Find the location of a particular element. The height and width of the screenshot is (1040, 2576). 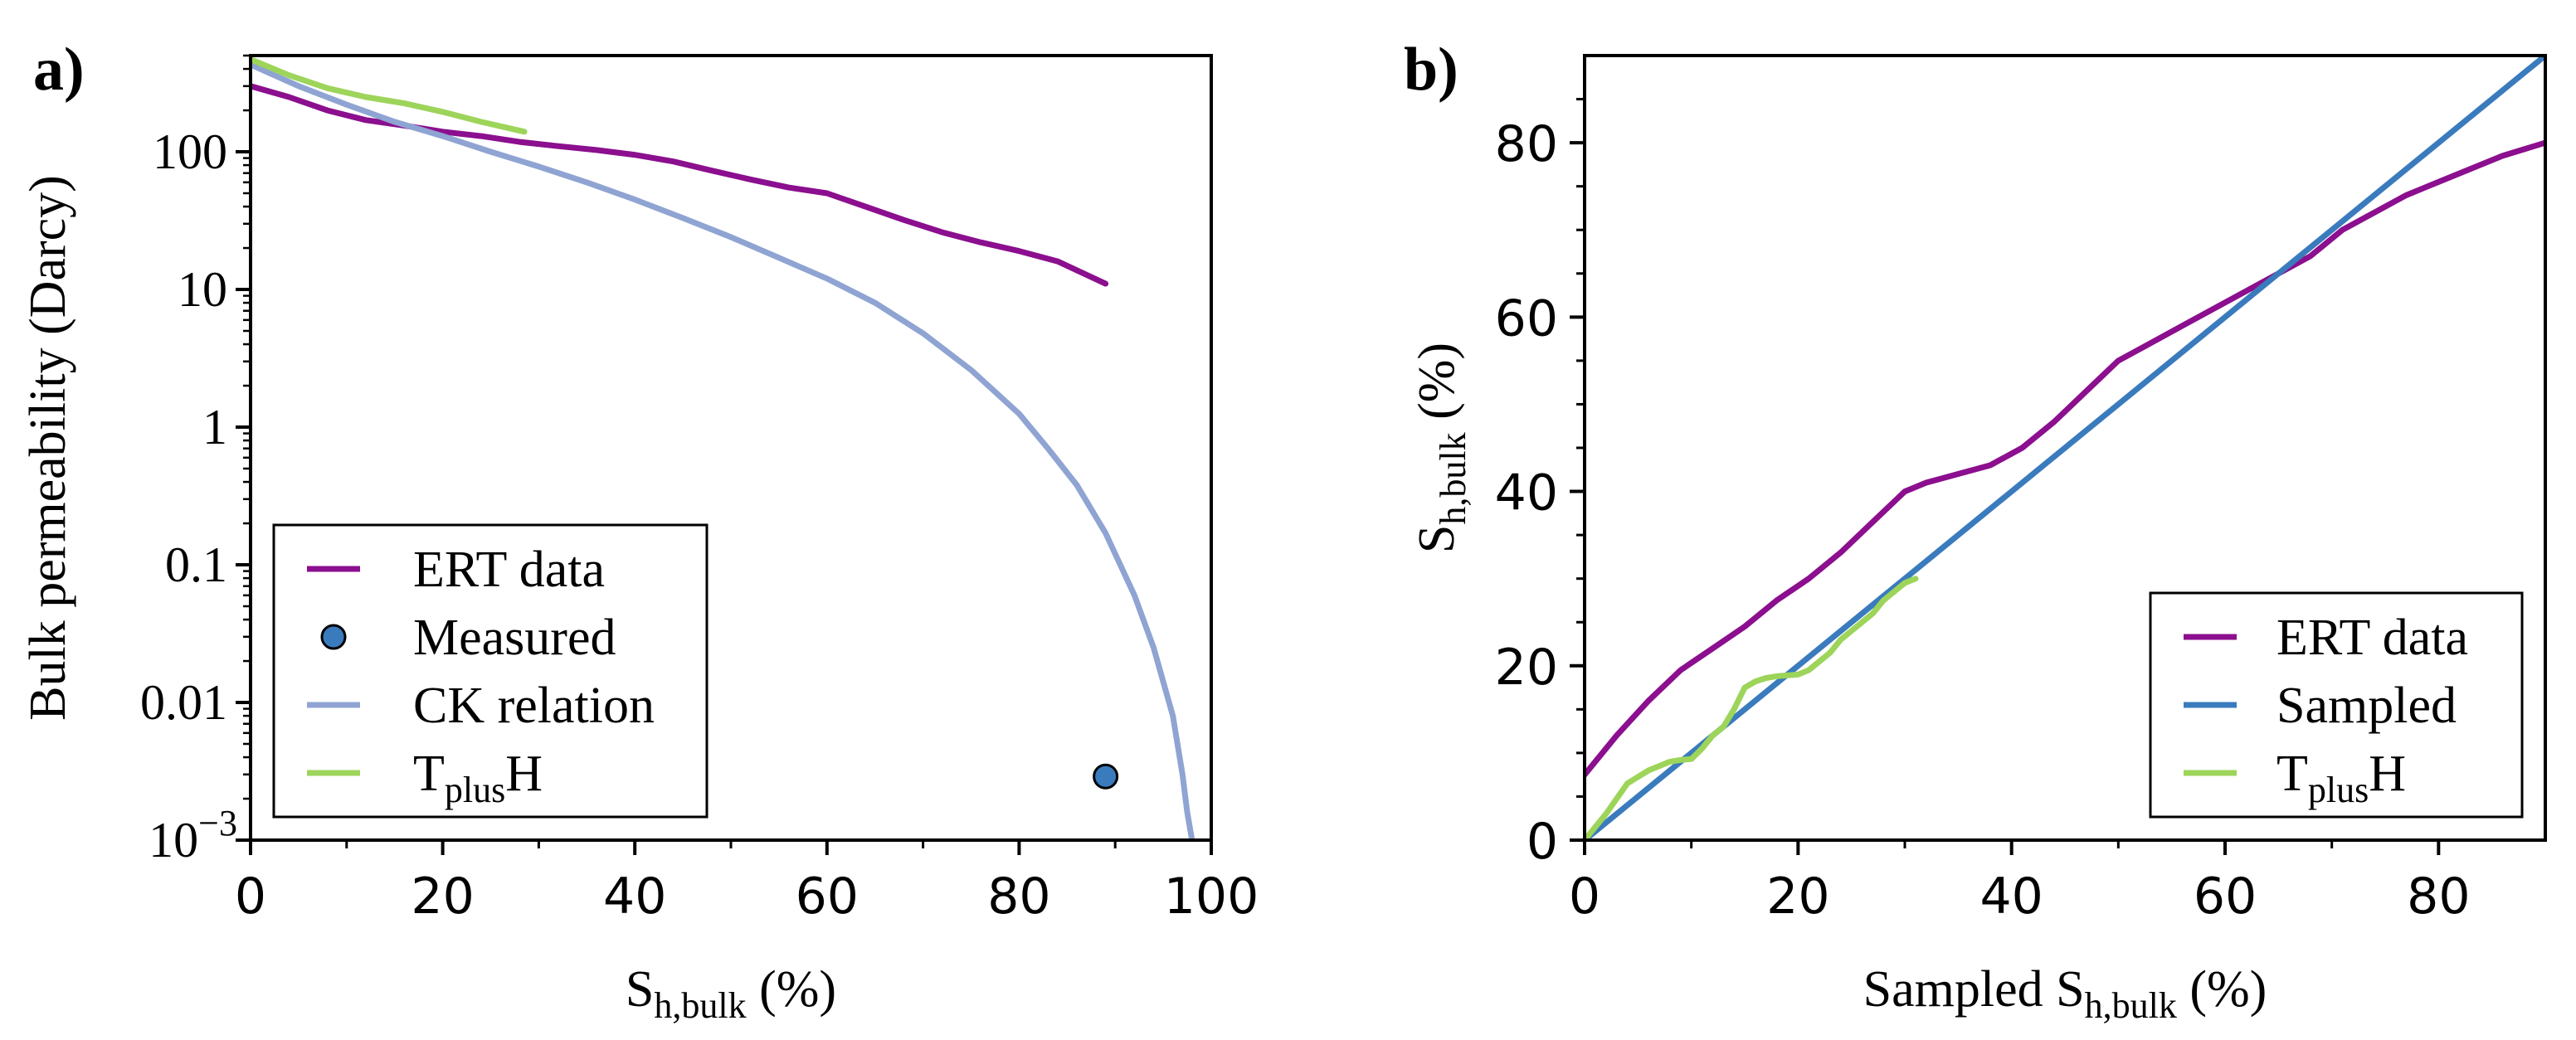

y-axis-label: Sh,bulk (%) is located at coordinates (1441, 448).